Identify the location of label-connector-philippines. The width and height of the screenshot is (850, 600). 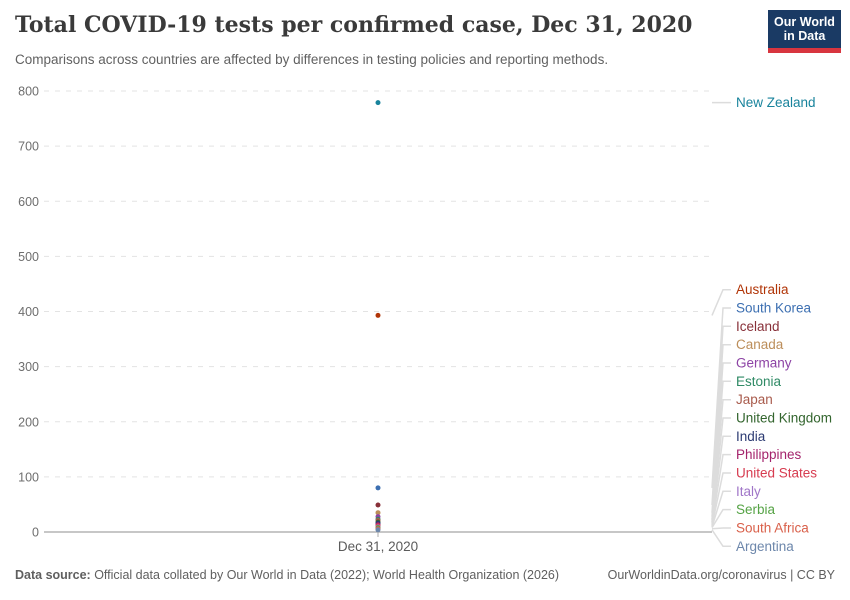
(721, 489).